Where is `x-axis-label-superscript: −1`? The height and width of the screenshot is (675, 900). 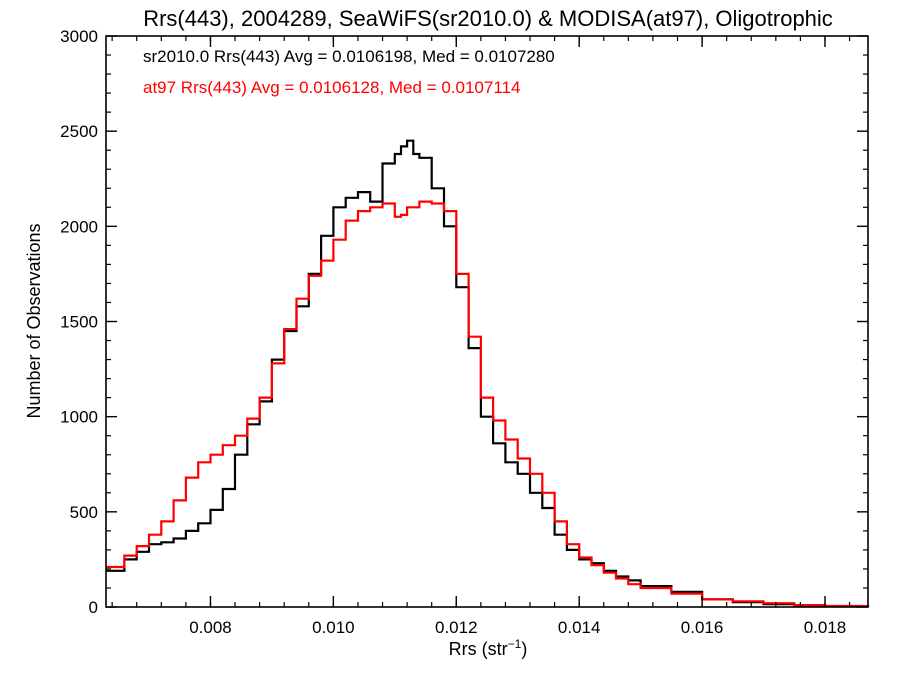
x-axis-label-superscript: −1 is located at coordinates (515, 644).